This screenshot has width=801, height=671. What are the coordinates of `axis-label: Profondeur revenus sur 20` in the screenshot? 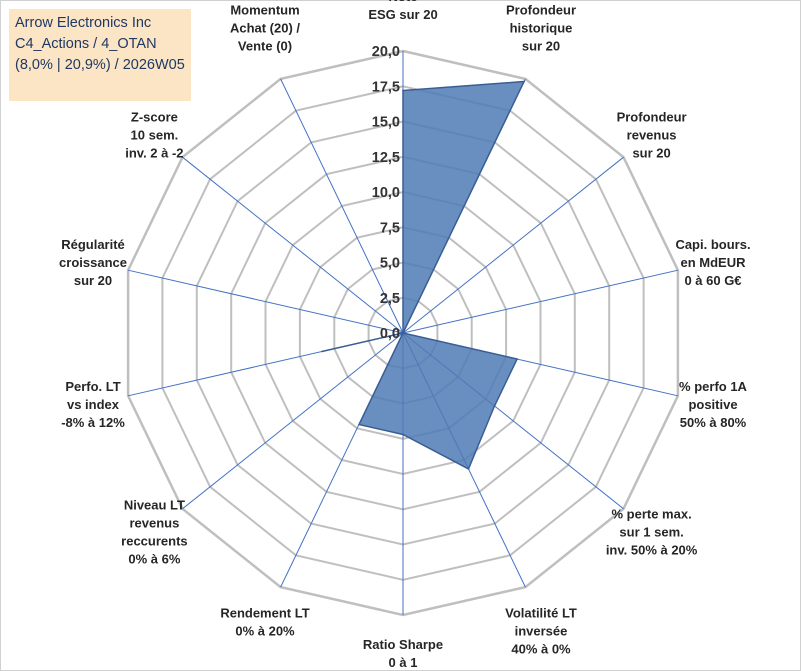 It's located at (652, 135).